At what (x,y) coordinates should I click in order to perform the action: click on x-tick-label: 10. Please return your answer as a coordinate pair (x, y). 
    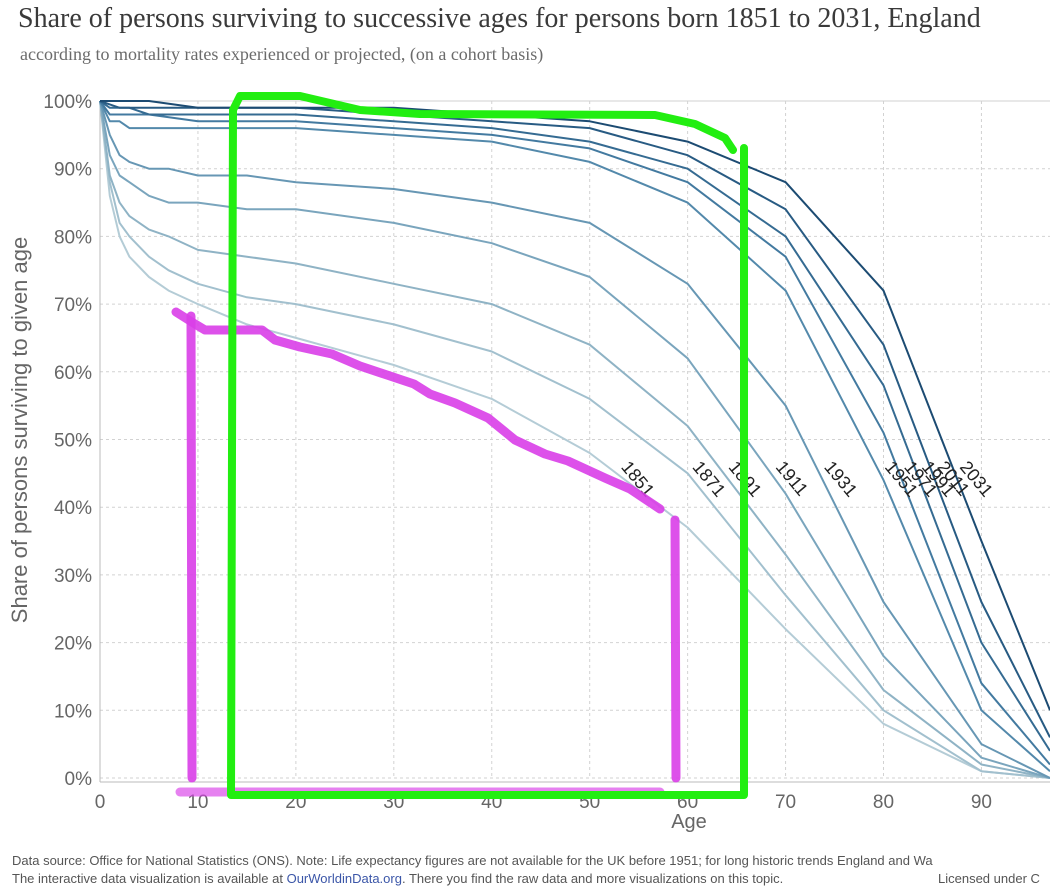
    Looking at the image, I should click on (197, 802).